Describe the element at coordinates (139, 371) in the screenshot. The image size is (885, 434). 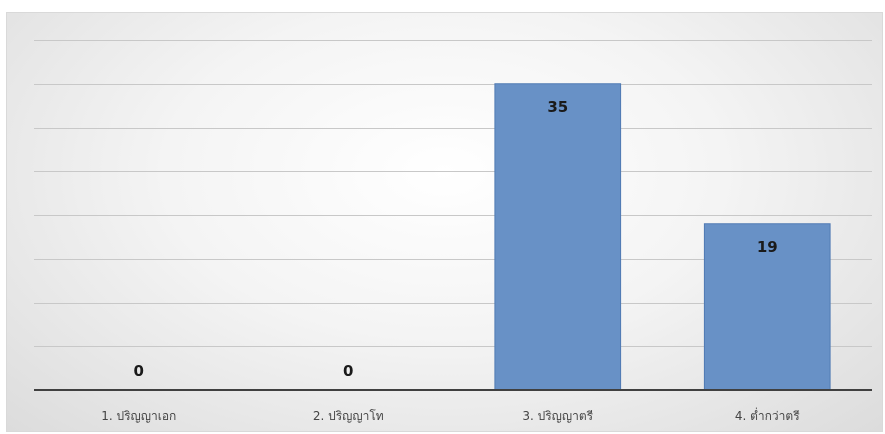
I see `data-label-1: 0` at that location.